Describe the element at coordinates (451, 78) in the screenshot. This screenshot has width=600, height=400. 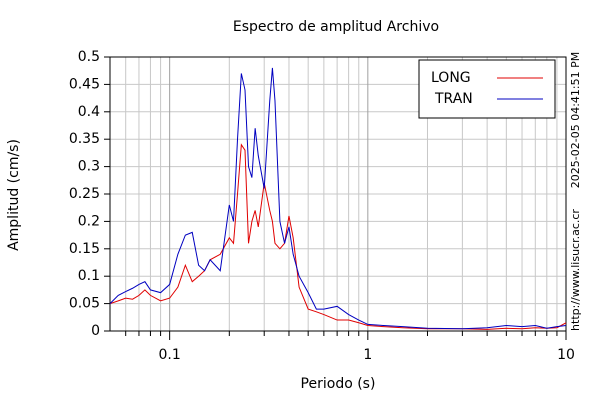
I see `legend-label: LONG` at that location.